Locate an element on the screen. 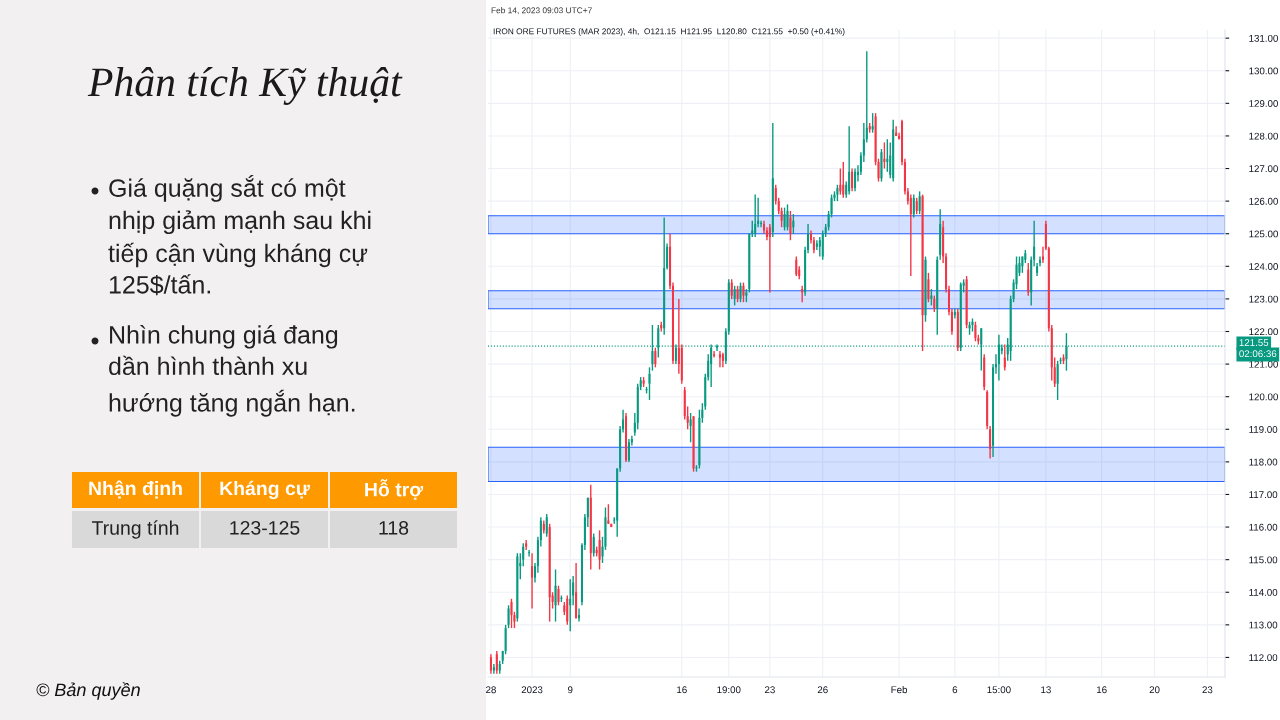  text: Hỗ trợ is located at coordinates (394, 489).